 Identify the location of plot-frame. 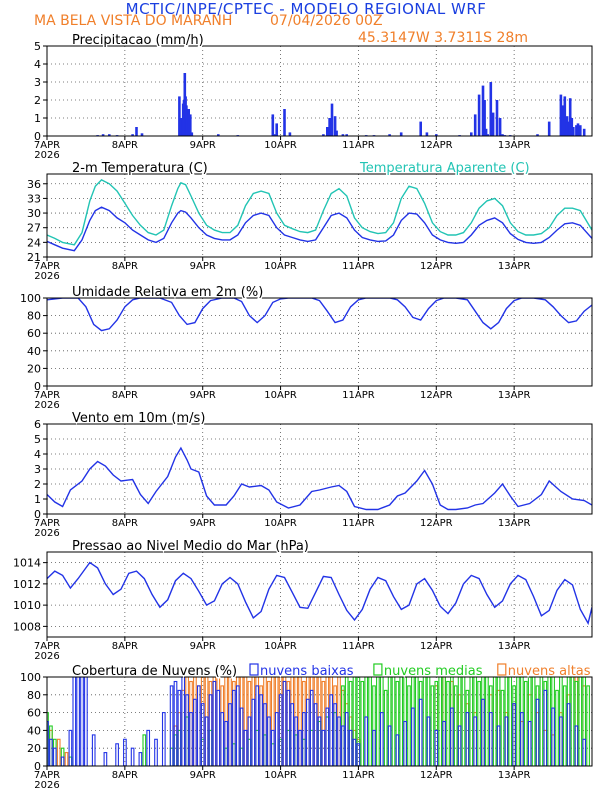
(319, 91).